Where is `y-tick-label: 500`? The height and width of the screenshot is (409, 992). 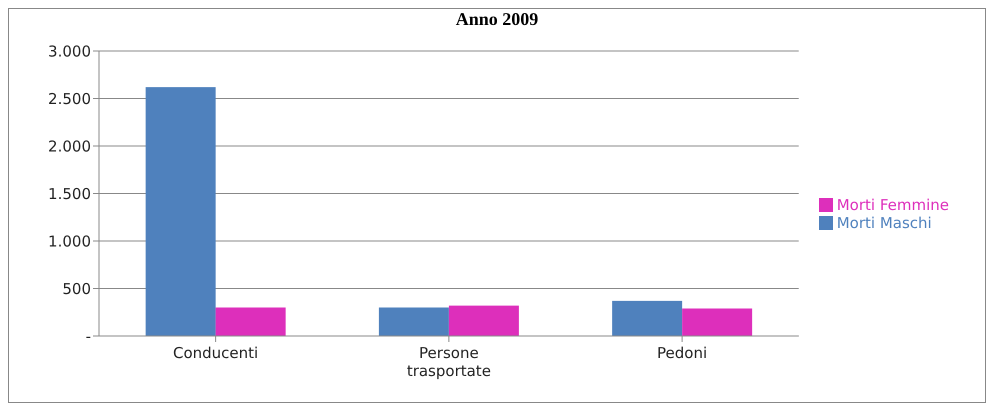 y-tick-label: 500 is located at coordinates (76, 289).